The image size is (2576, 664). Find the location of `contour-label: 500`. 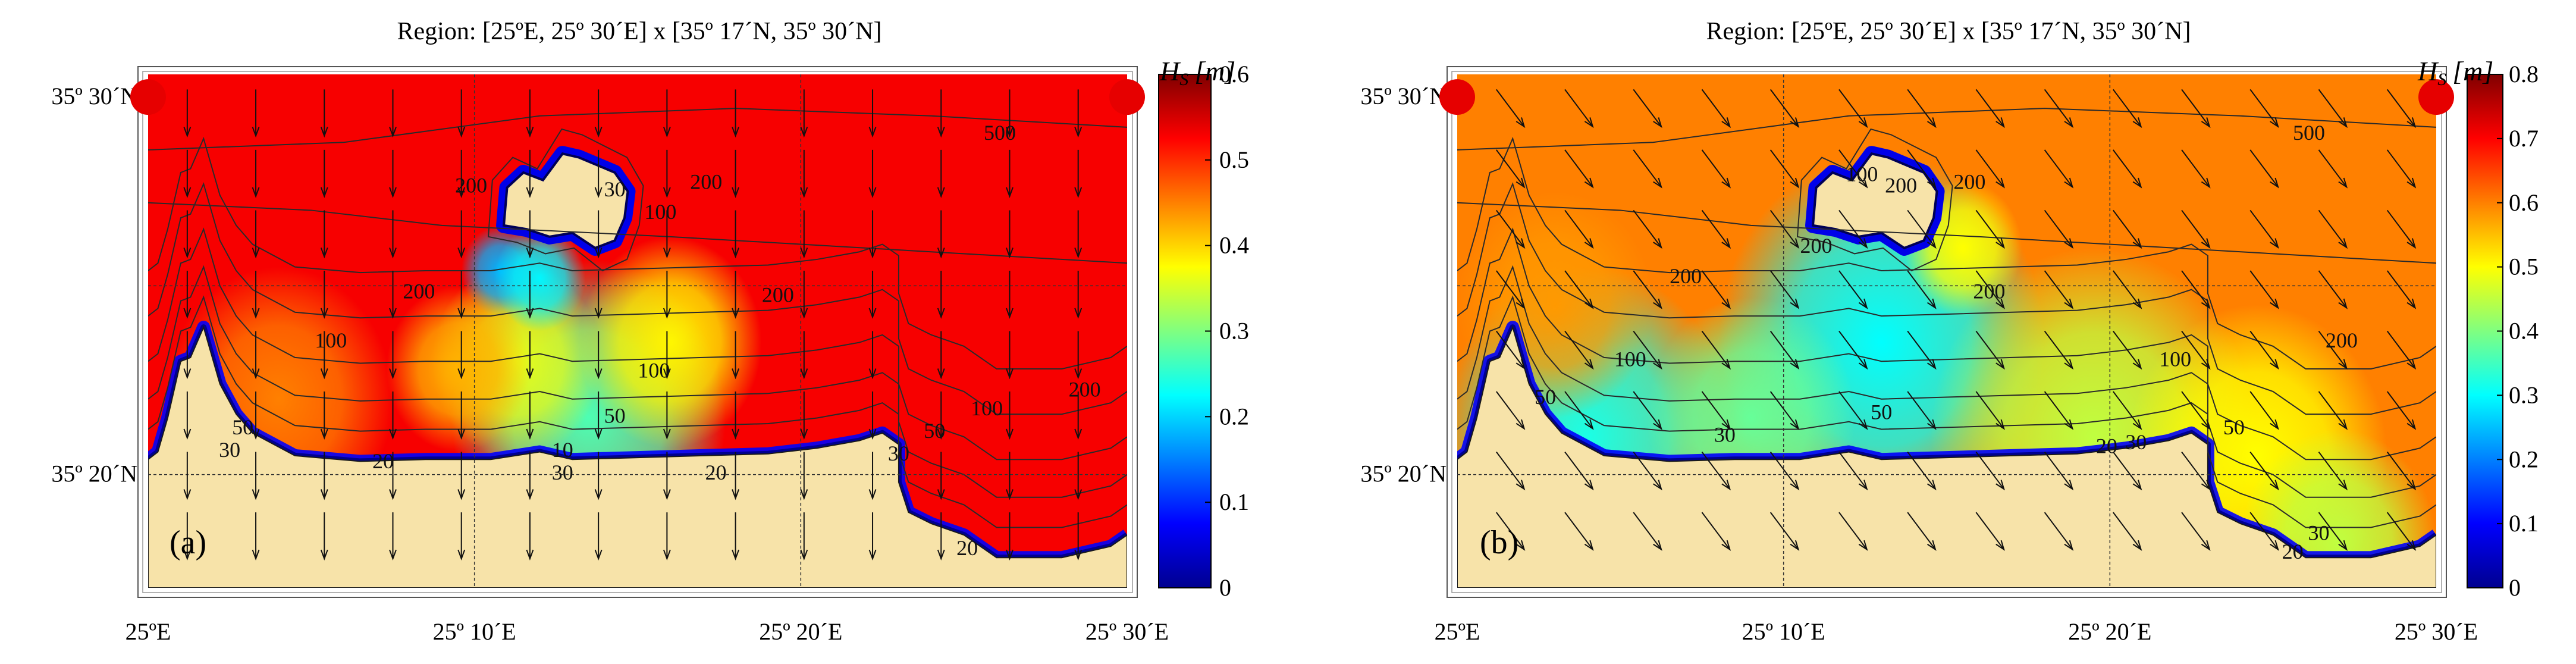

contour-label: 500 is located at coordinates (2309, 133).